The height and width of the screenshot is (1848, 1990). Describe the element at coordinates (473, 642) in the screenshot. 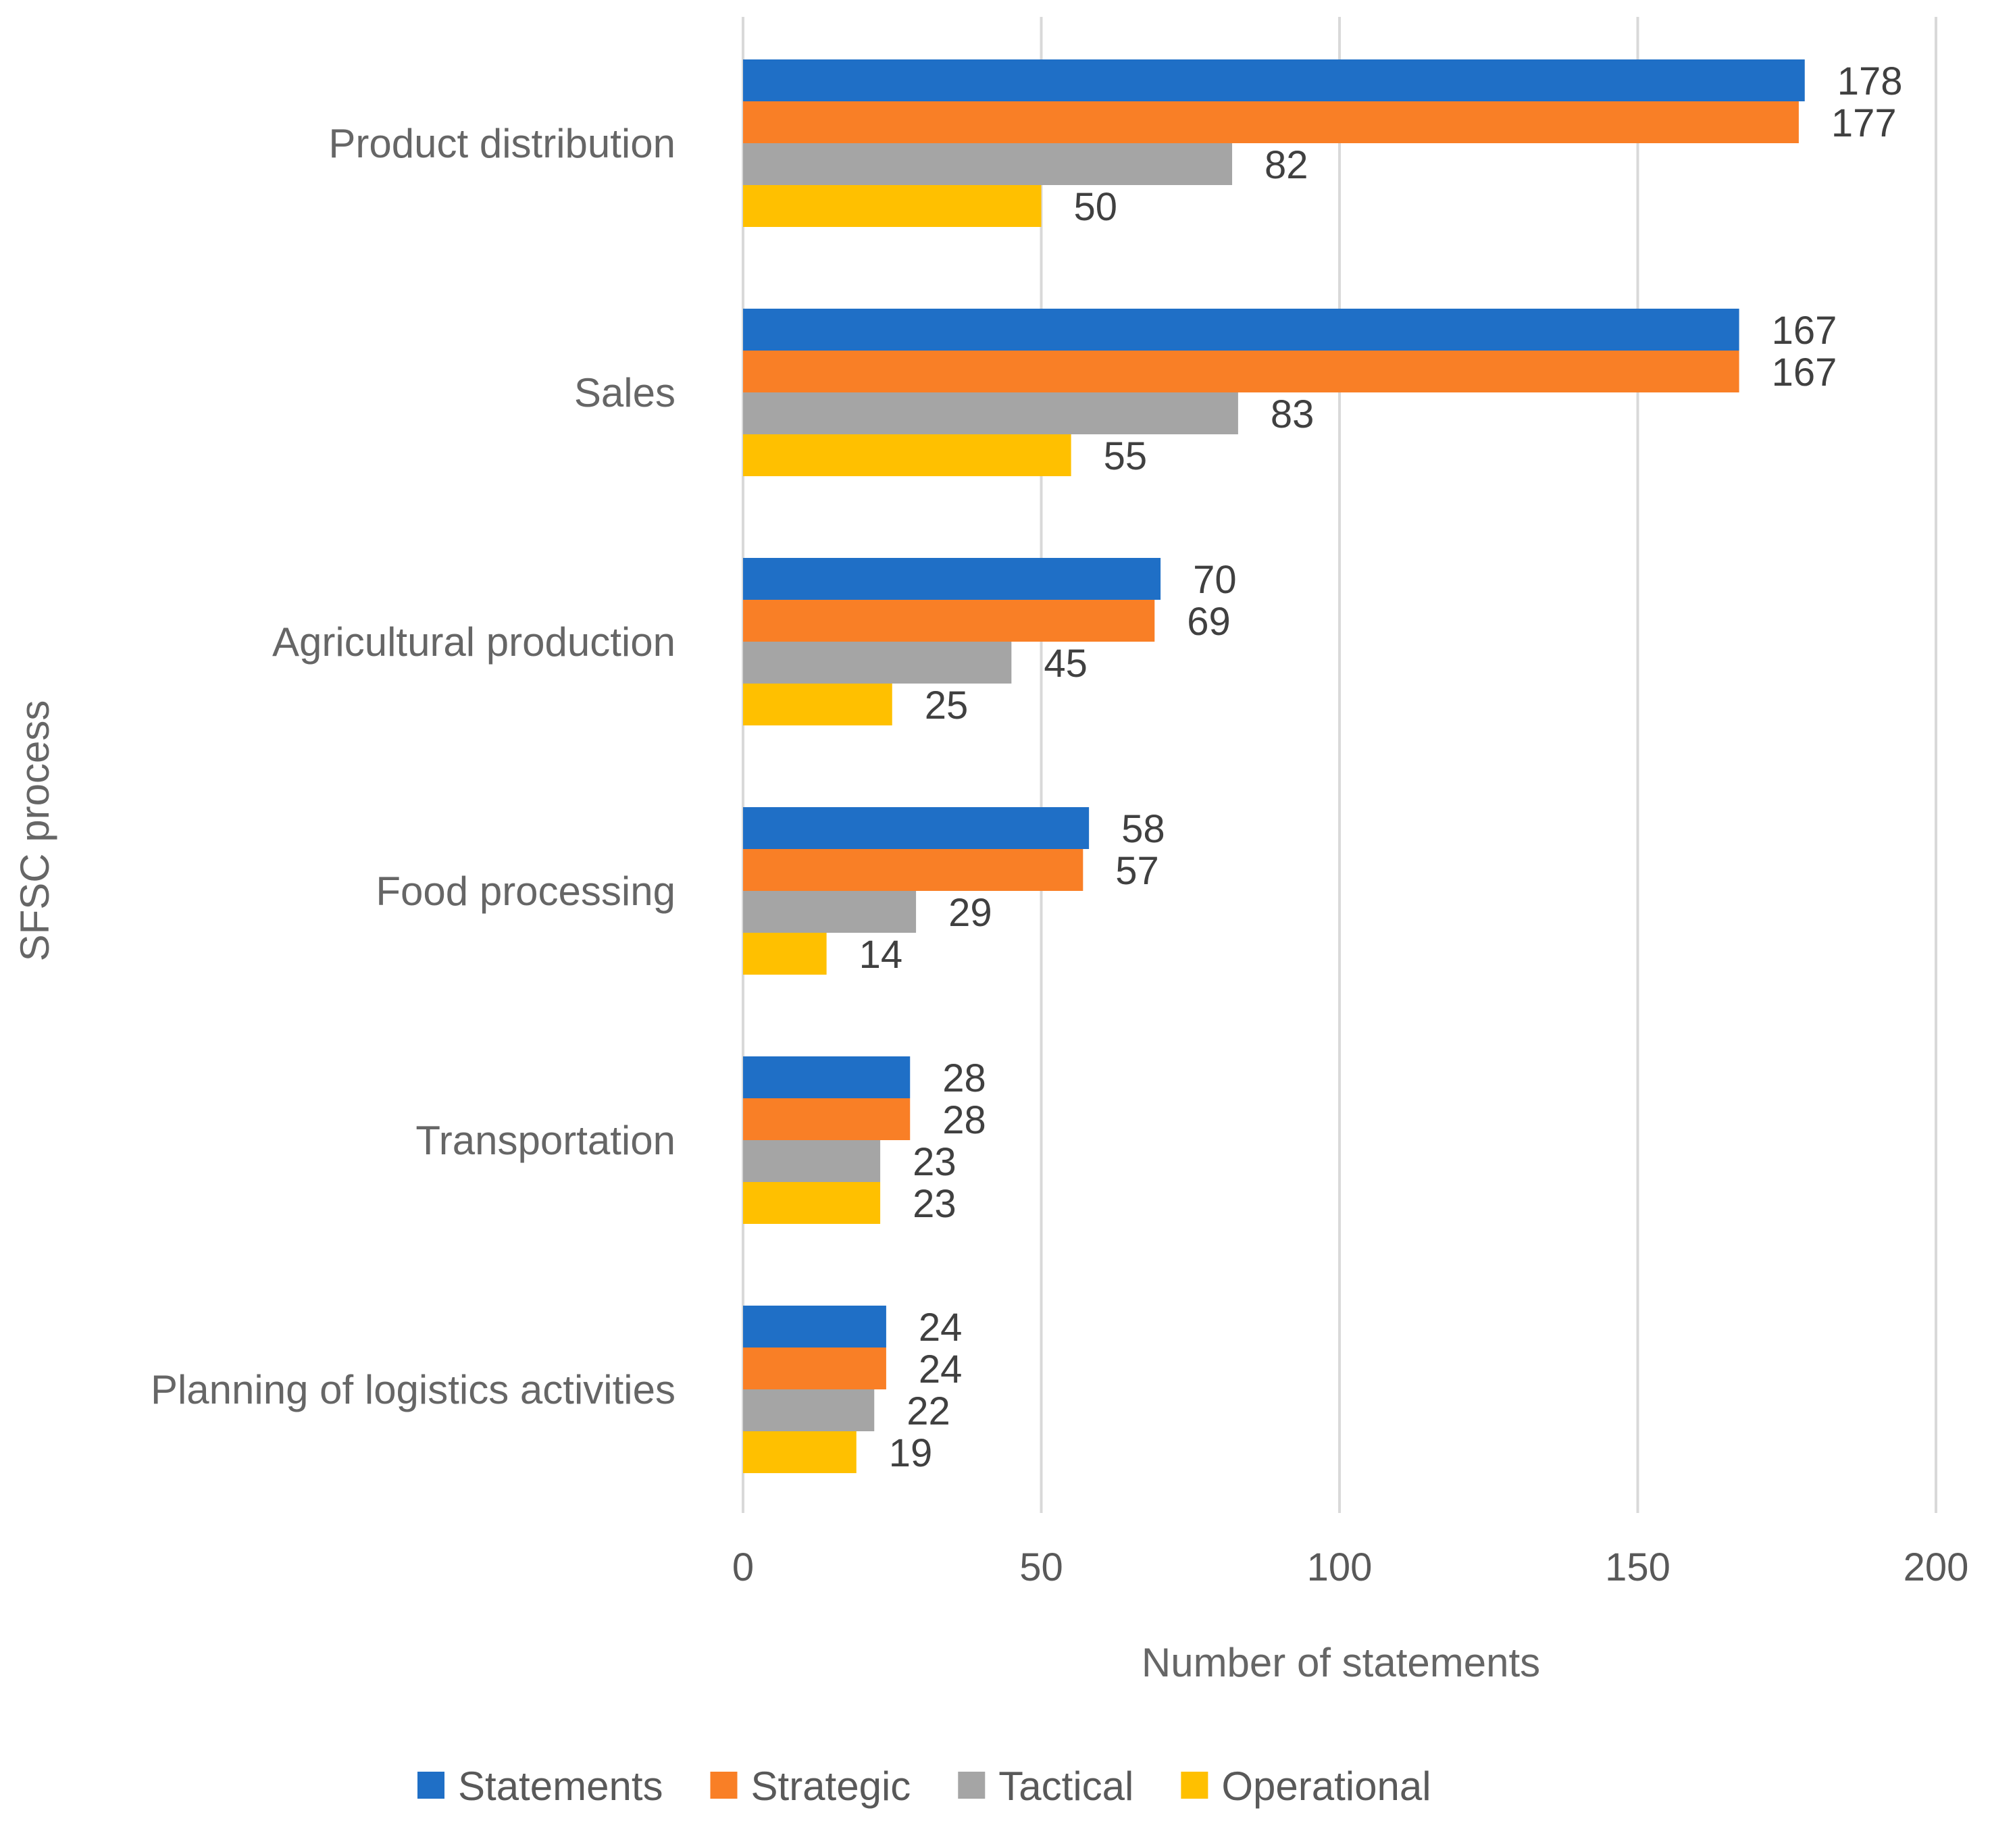

I see `category-label: Agricultural production` at that location.